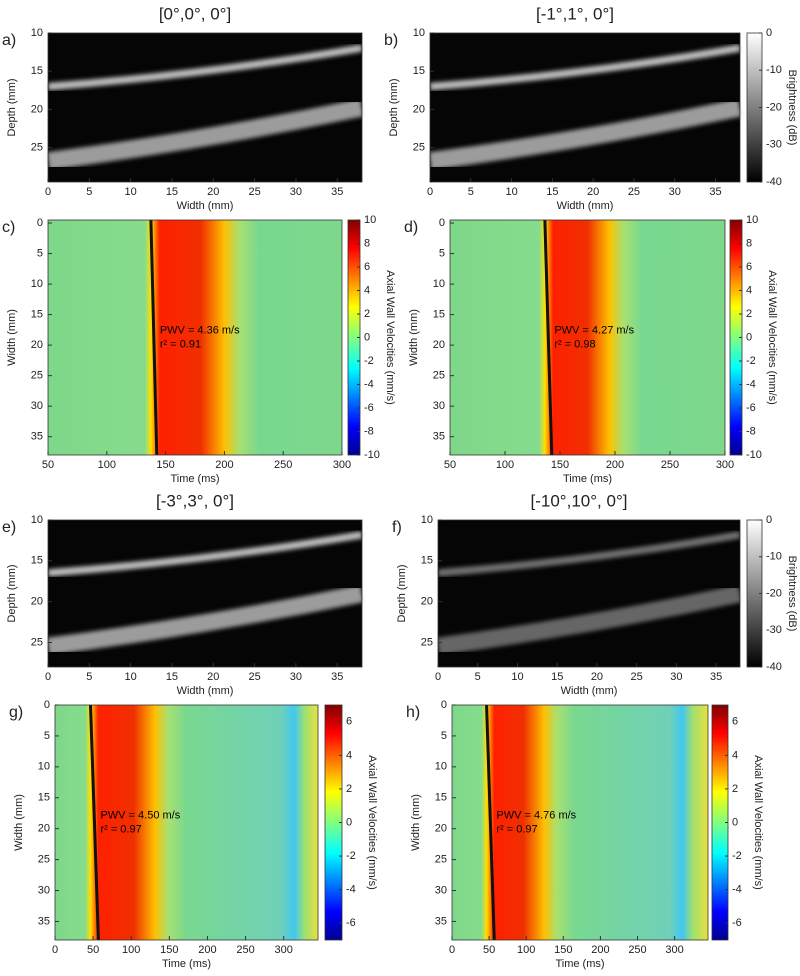 This screenshot has height=976, width=800. What do you see at coordinates (367, 243) in the screenshot?
I see `colorbar-tick-label: 8` at bounding box center [367, 243].